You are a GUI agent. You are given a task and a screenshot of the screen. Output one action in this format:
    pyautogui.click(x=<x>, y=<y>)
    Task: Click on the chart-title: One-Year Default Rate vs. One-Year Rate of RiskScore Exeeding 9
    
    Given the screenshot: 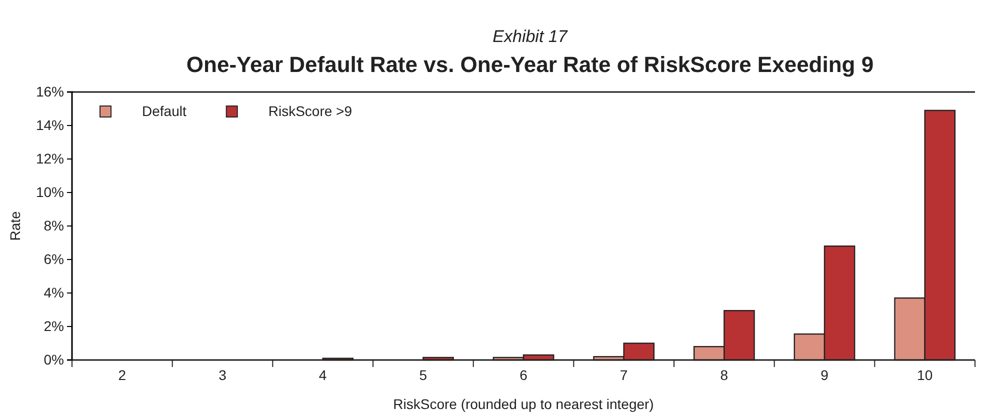 What is the action you would take?
    pyautogui.click(x=530, y=64)
    